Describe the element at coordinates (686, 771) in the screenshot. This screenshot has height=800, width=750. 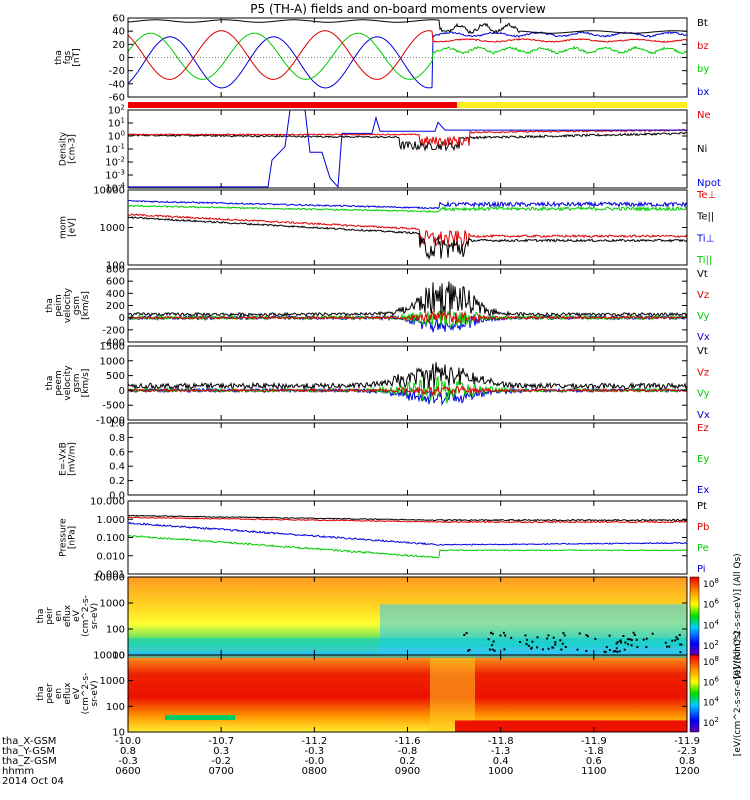
I see `position-row-value: 1200` at that location.